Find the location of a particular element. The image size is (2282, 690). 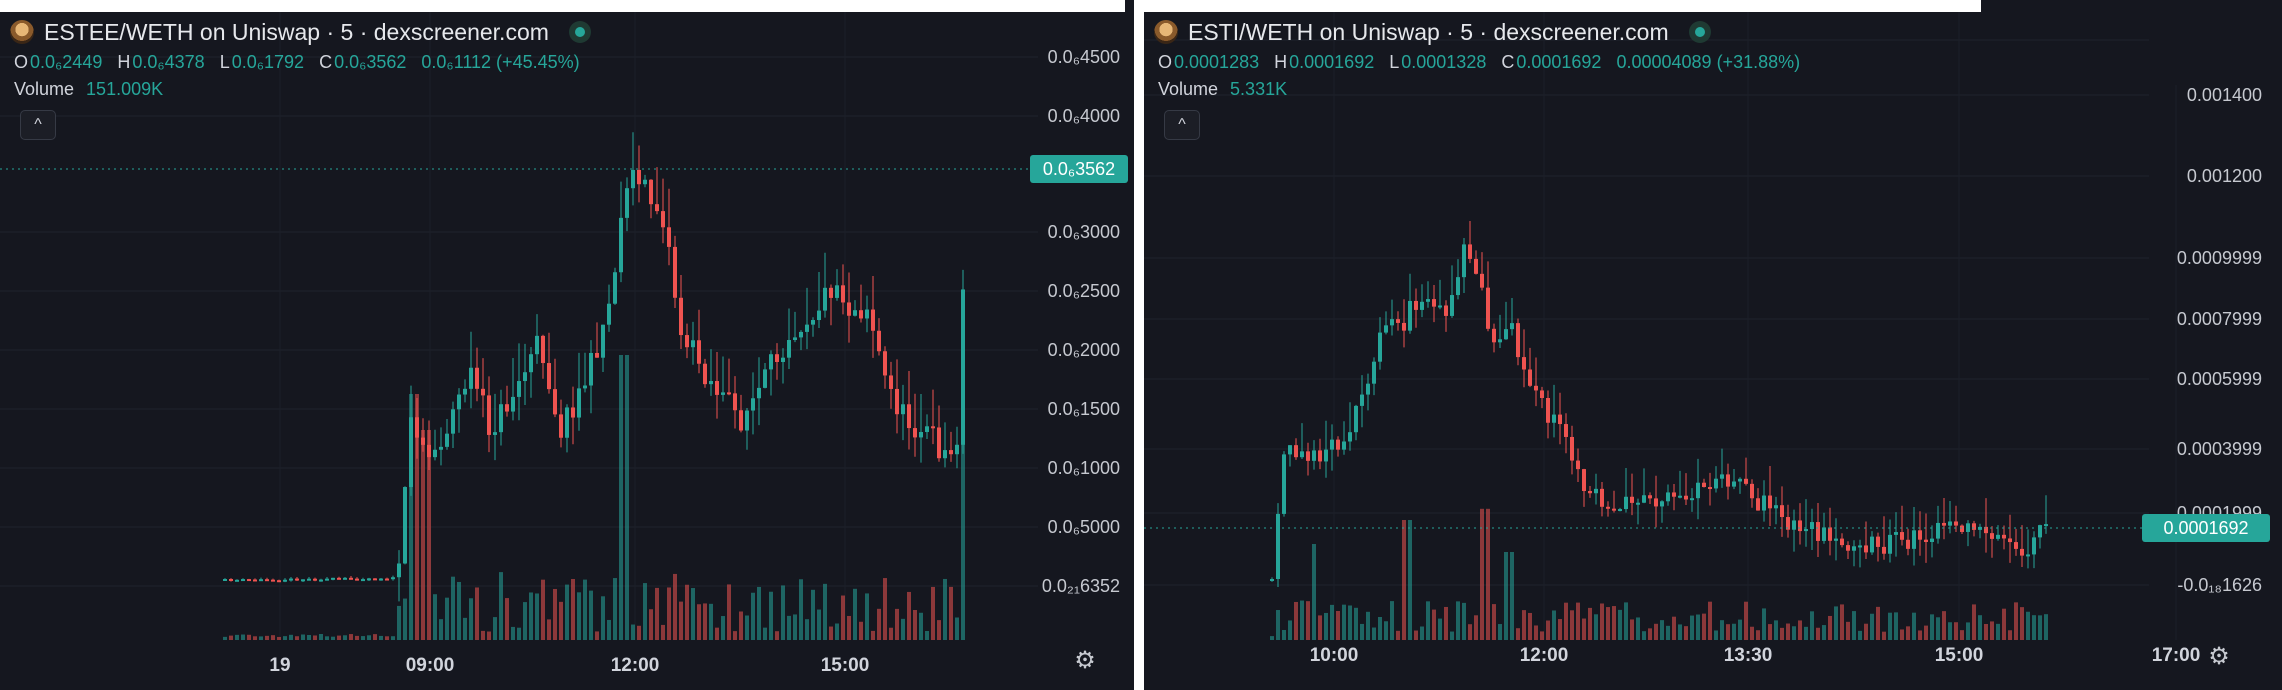

last-price-label: 0.0001692 is located at coordinates (2205, 528).